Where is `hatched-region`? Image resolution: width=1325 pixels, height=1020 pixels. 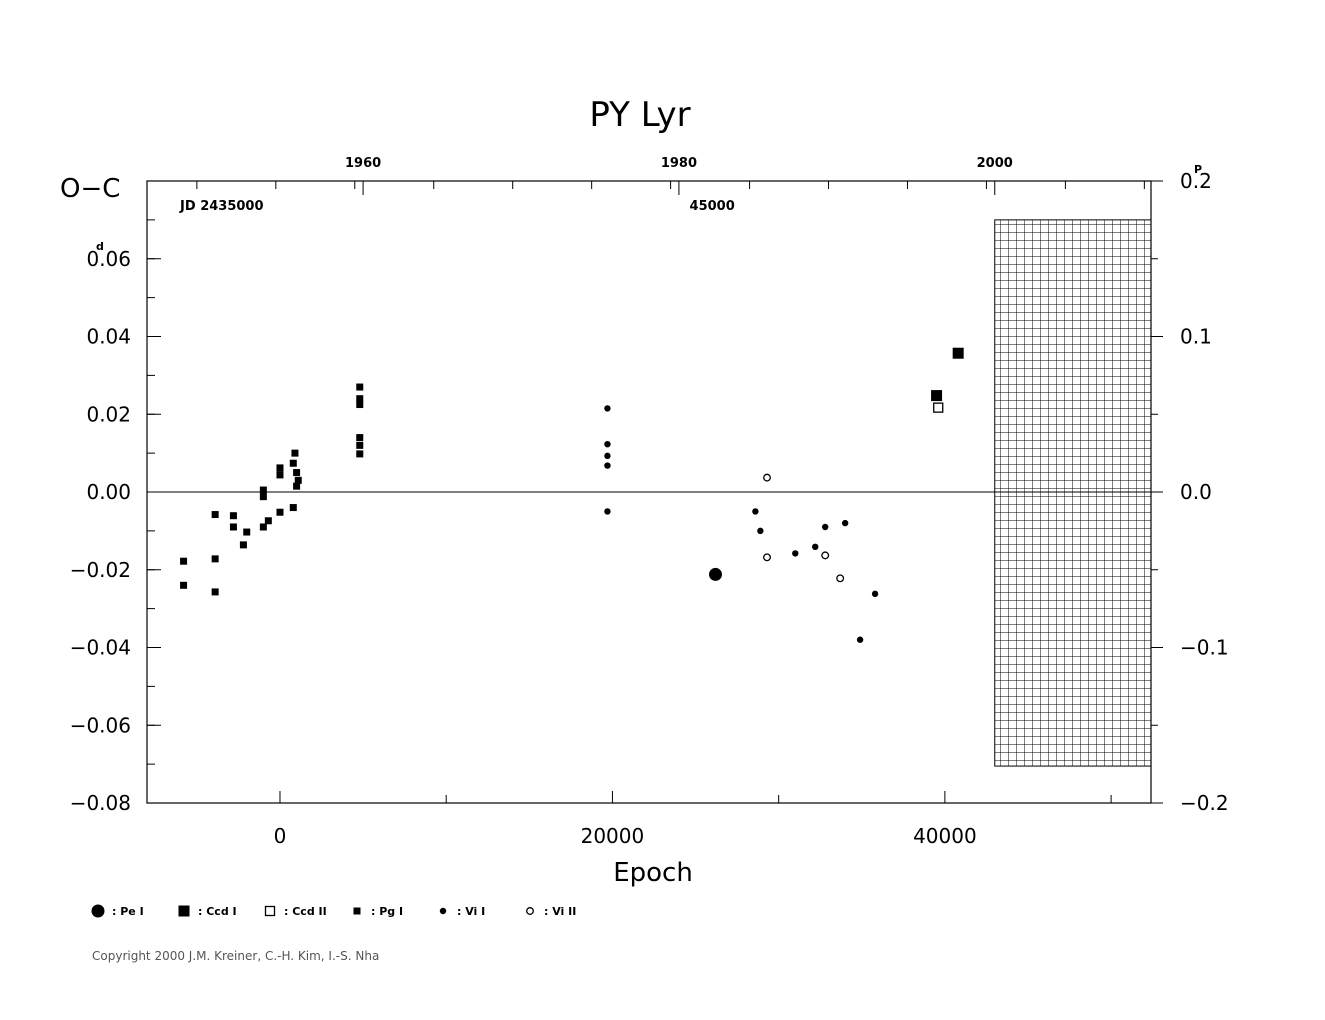 hatched-region is located at coordinates (1073, 493).